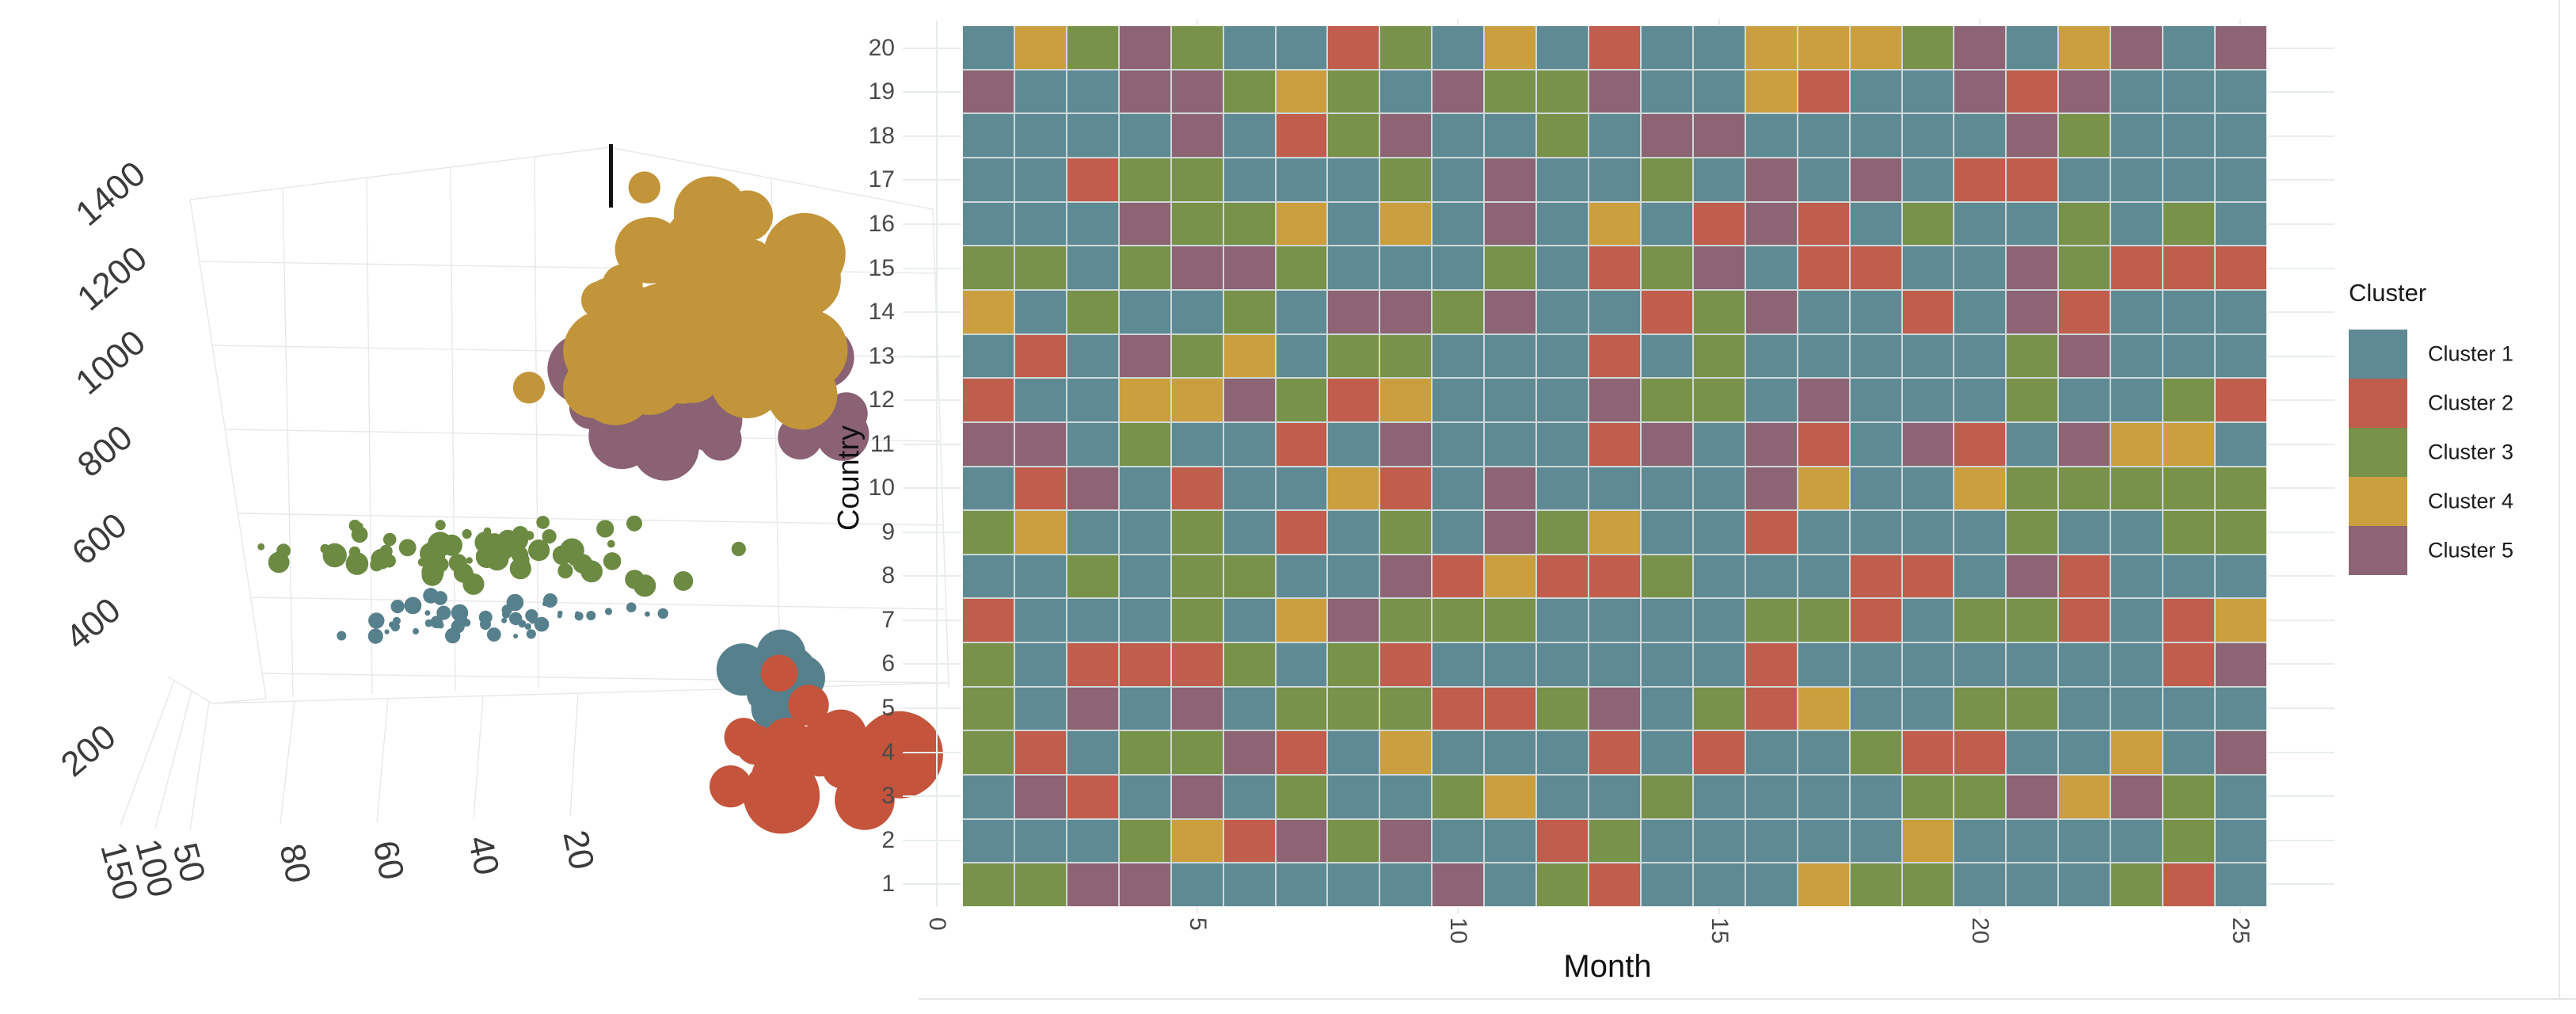  I want to click on bubble-point-cluster5, so click(663, 433).